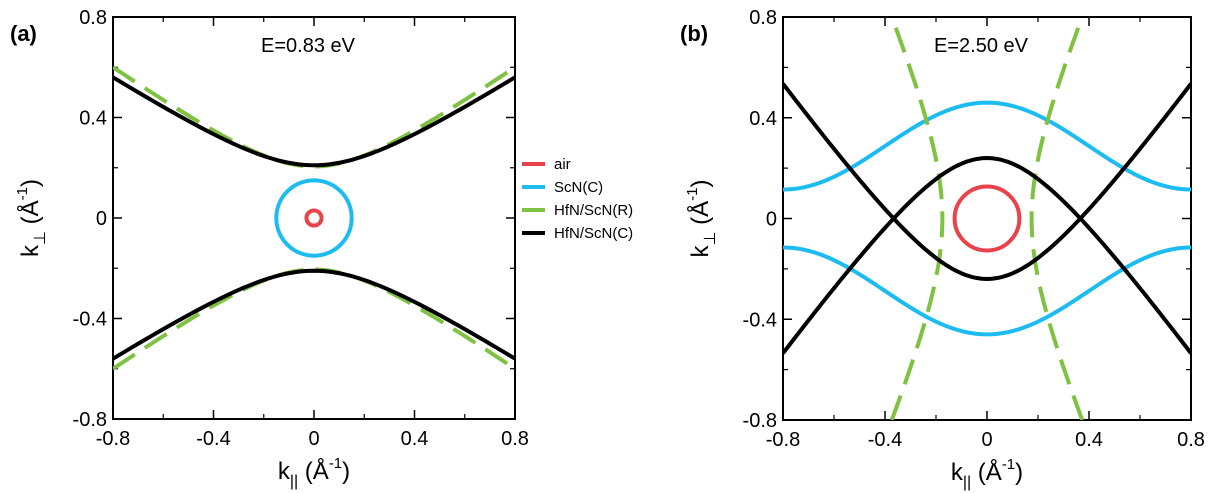 The width and height of the screenshot is (1217, 493). What do you see at coordinates (917, 218) in the screenshot?
I see `series-hfn-scn-r-left` at bounding box center [917, 218].